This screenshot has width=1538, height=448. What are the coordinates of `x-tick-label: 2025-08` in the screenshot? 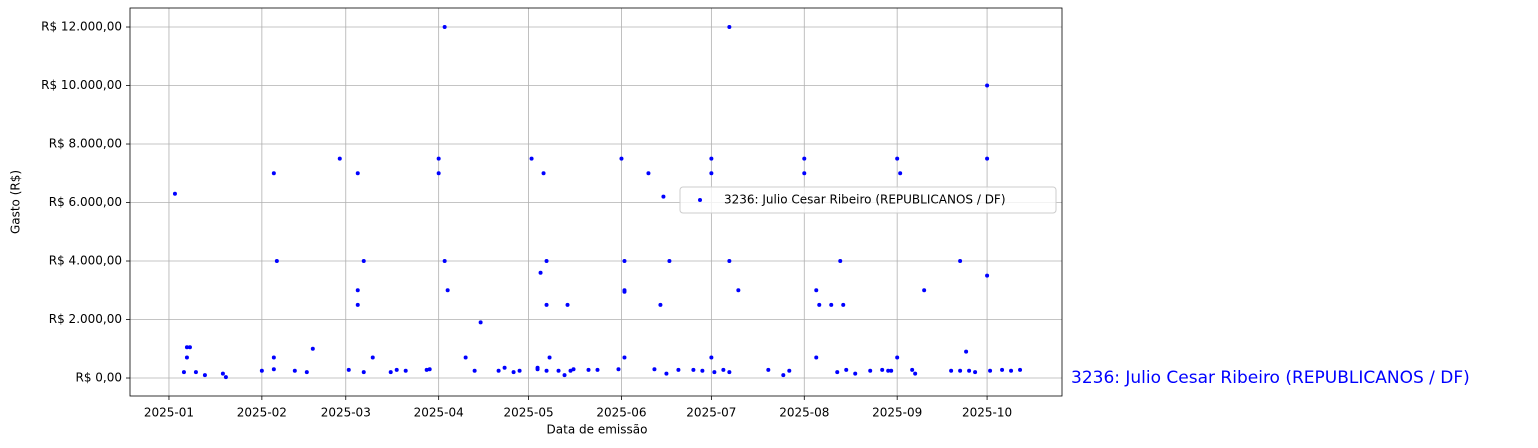 It's located at (804, 413).